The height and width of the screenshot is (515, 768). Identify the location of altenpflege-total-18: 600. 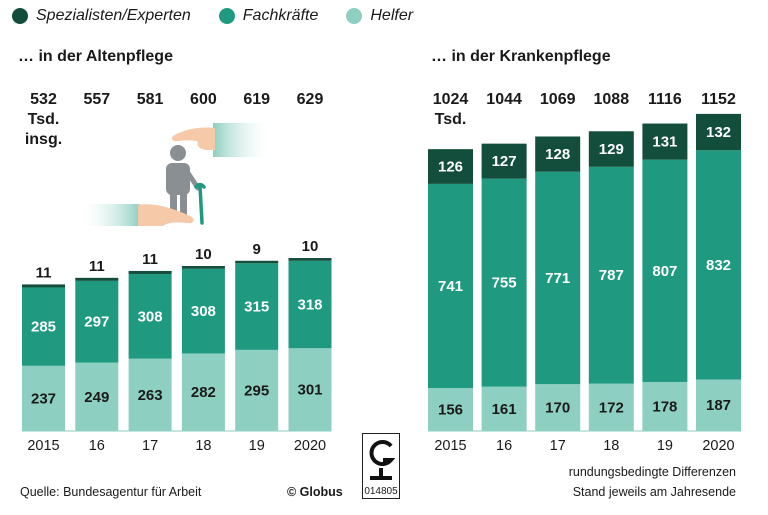
(203, 99).